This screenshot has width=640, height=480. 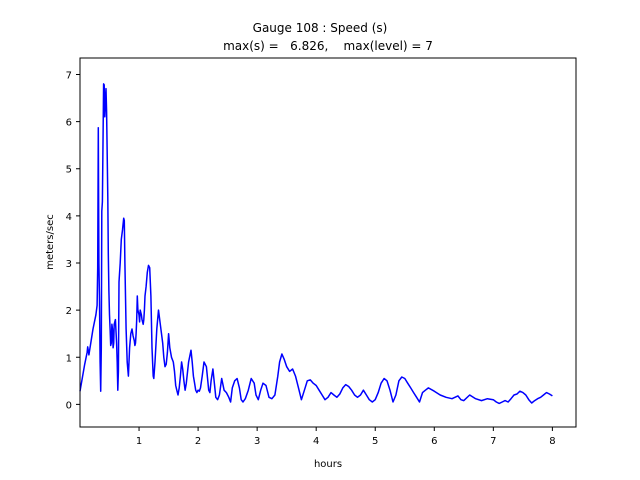 I want to click on x-tick-label: 2, so click(x=198, y=441).